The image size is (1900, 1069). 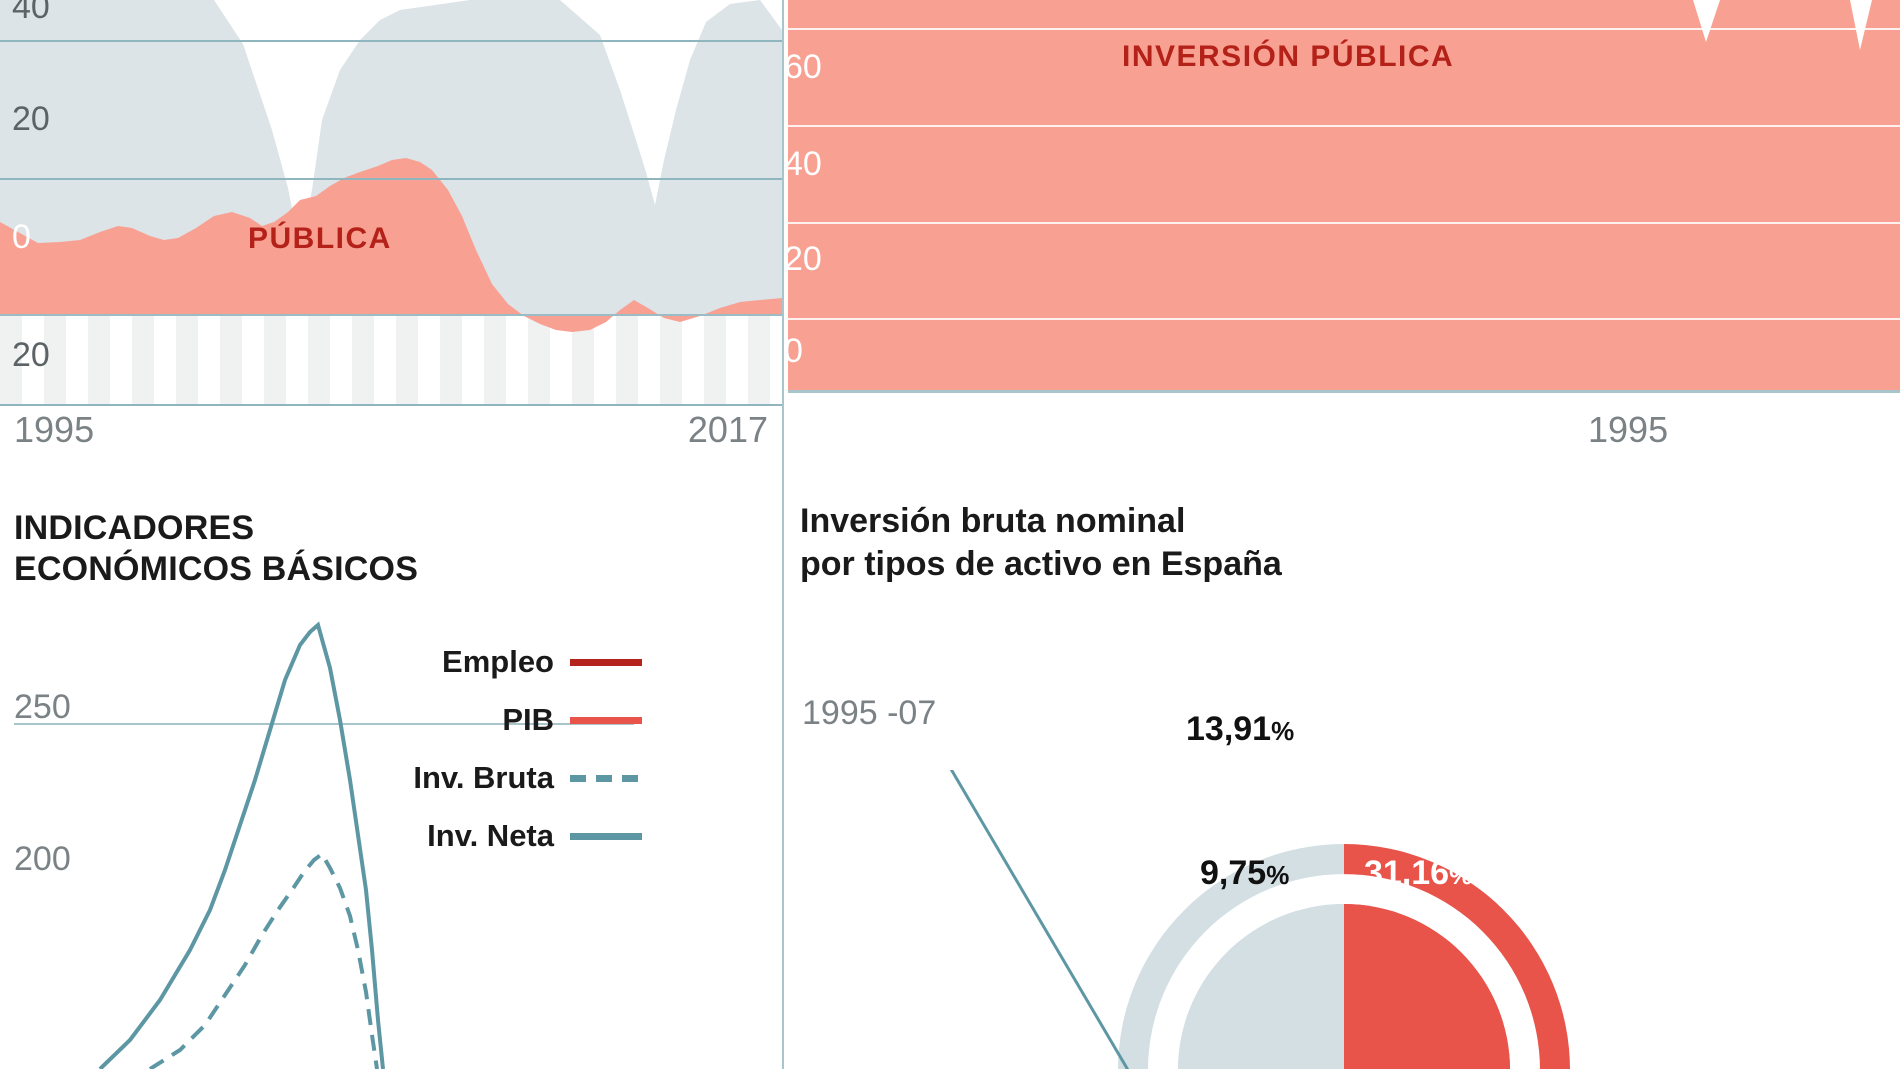 What do you see at coordinates (483, 777) in the screenshot?
I see `legend-label-inv-bruta: Inv. Bruta` at bounding box center [483, 777].